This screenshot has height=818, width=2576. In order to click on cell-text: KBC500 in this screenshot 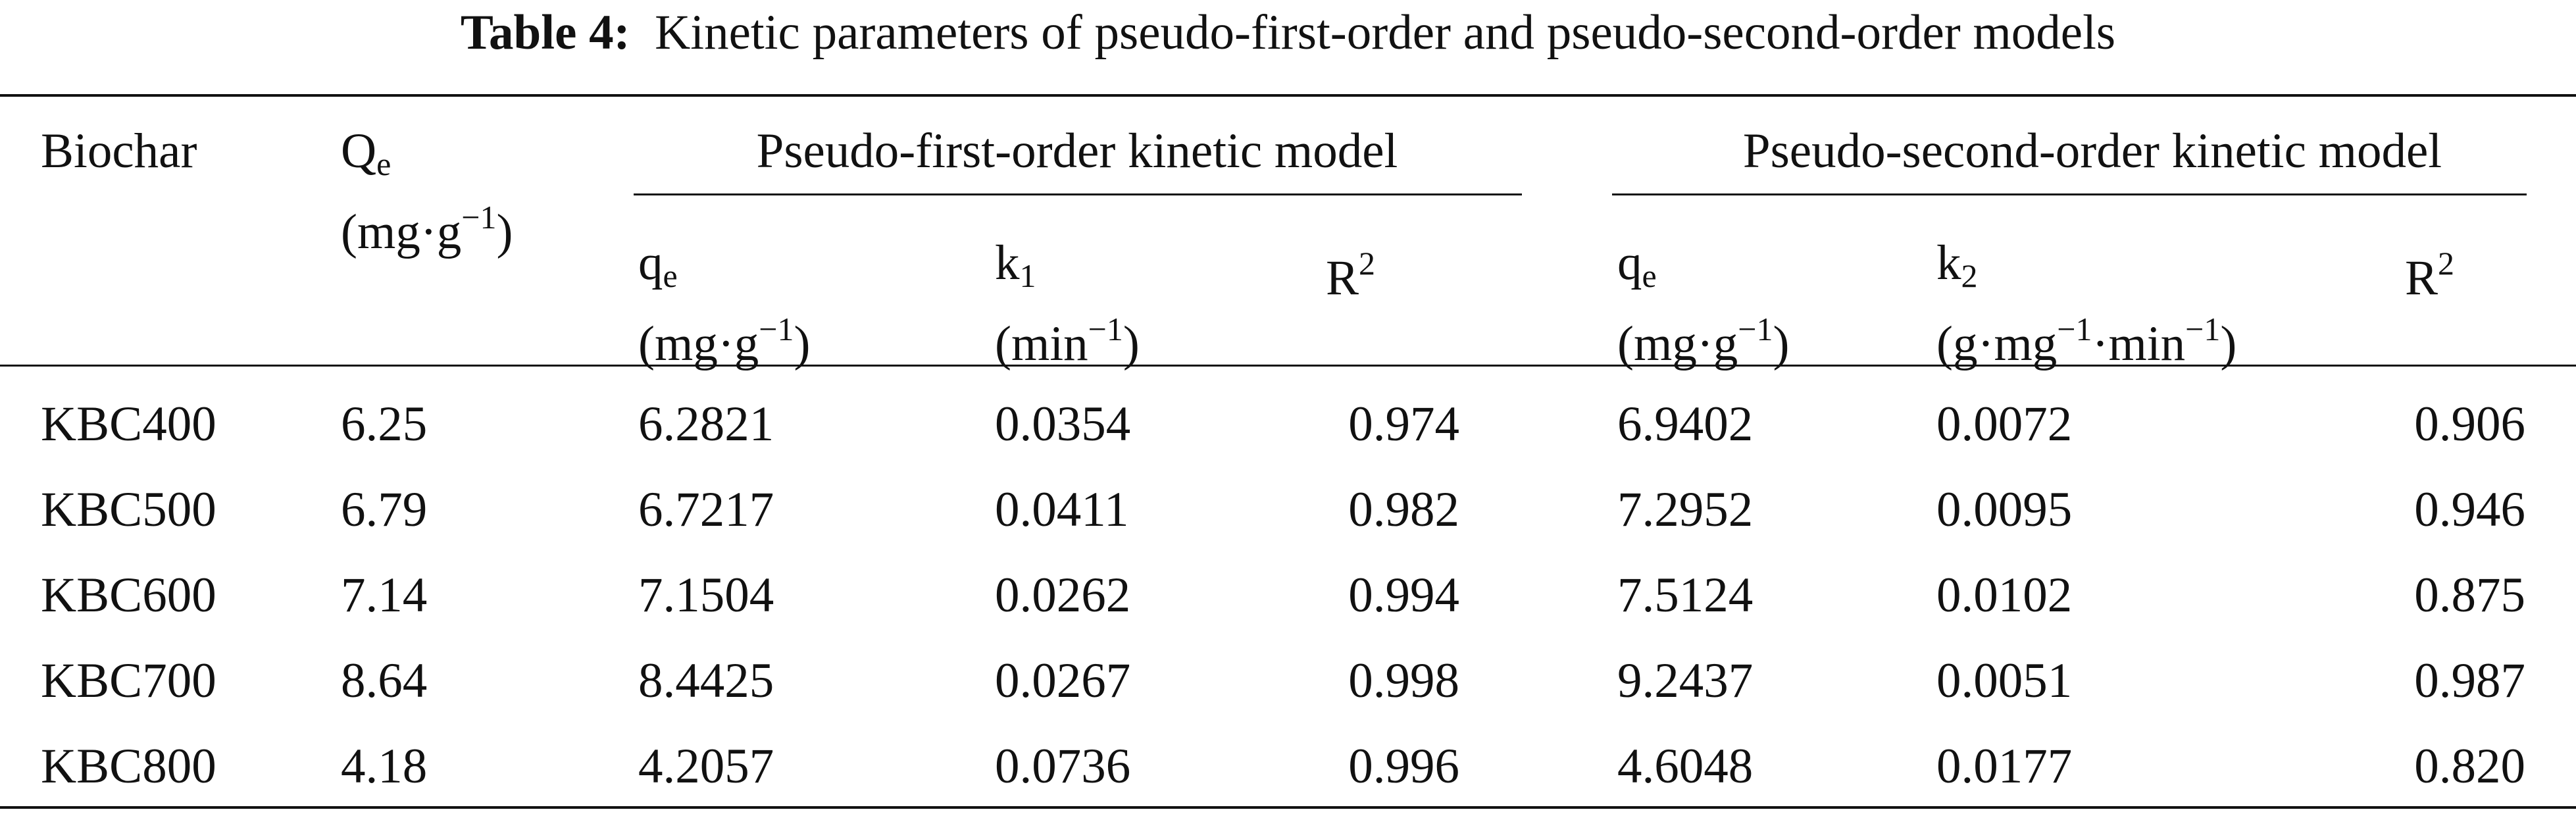, I will do `click(128, 510)`.